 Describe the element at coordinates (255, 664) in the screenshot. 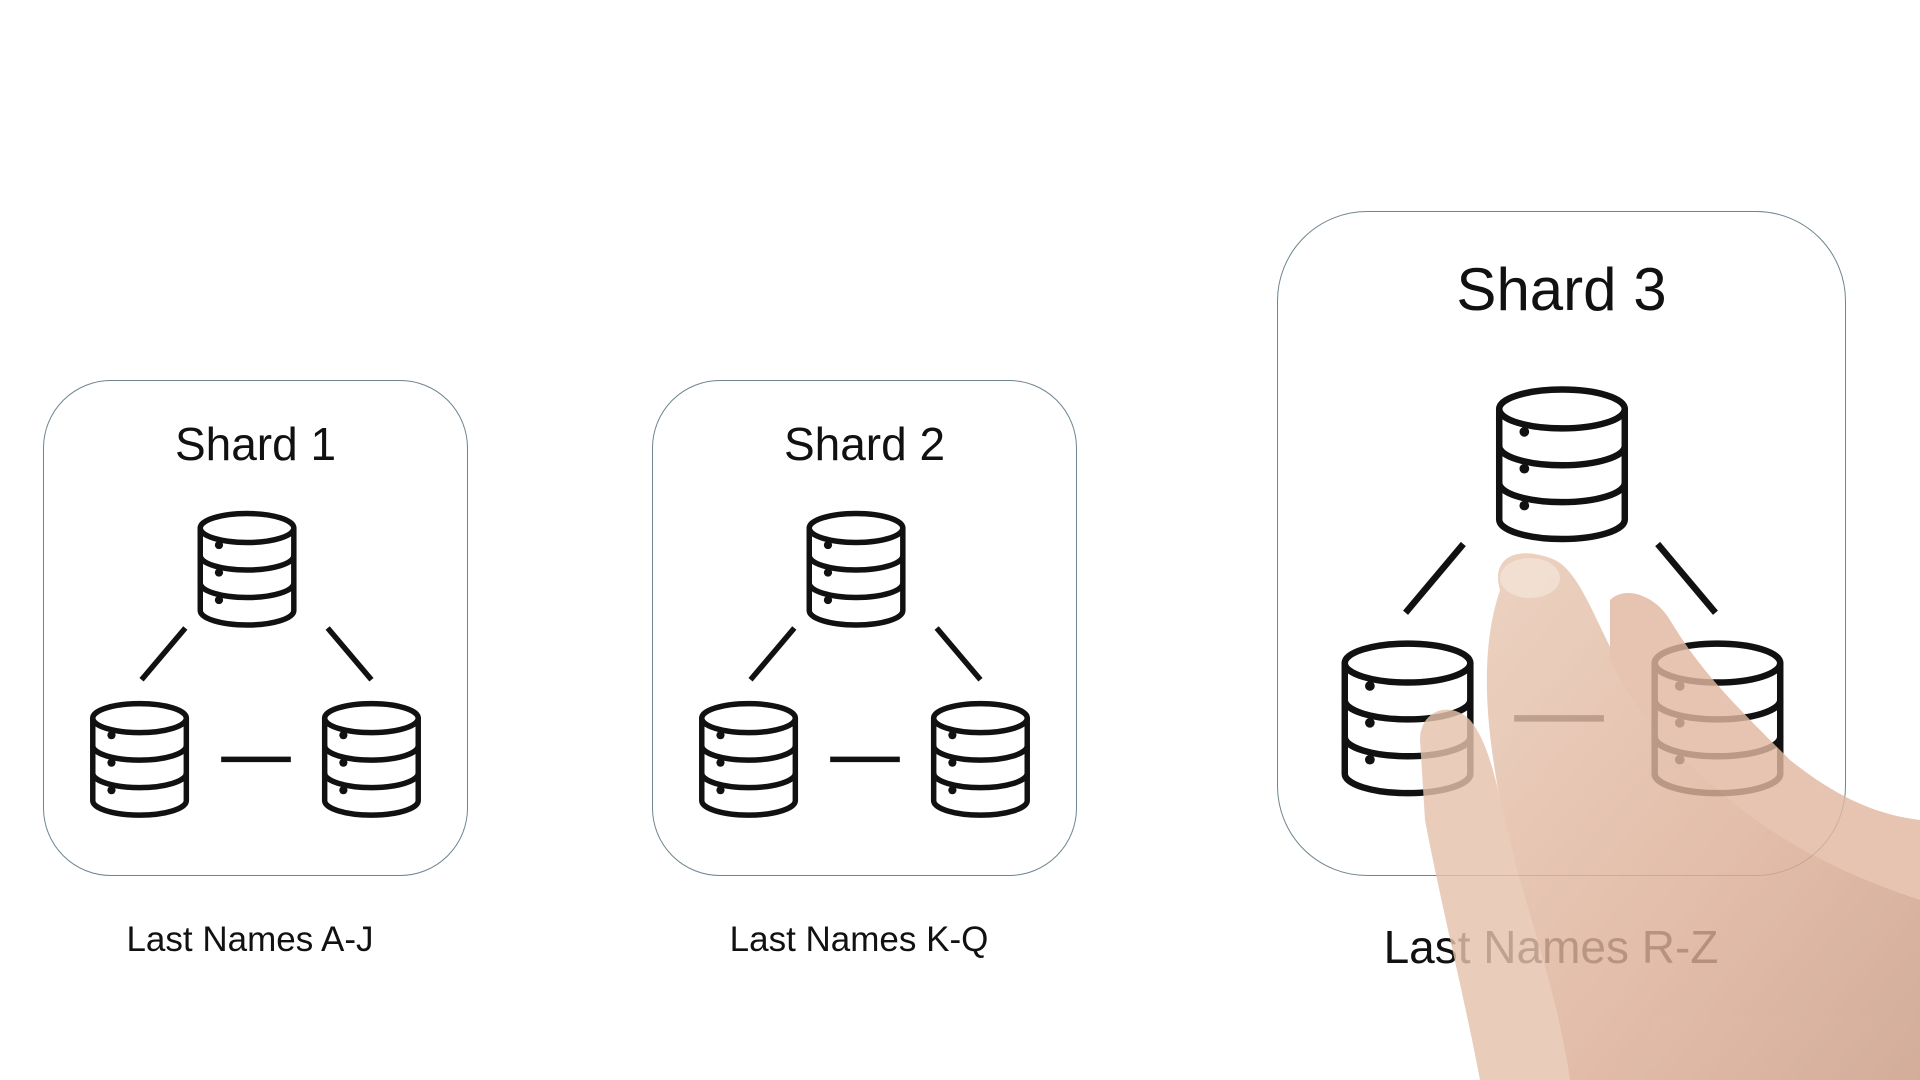

I see `shard-1-cluster` at that location.